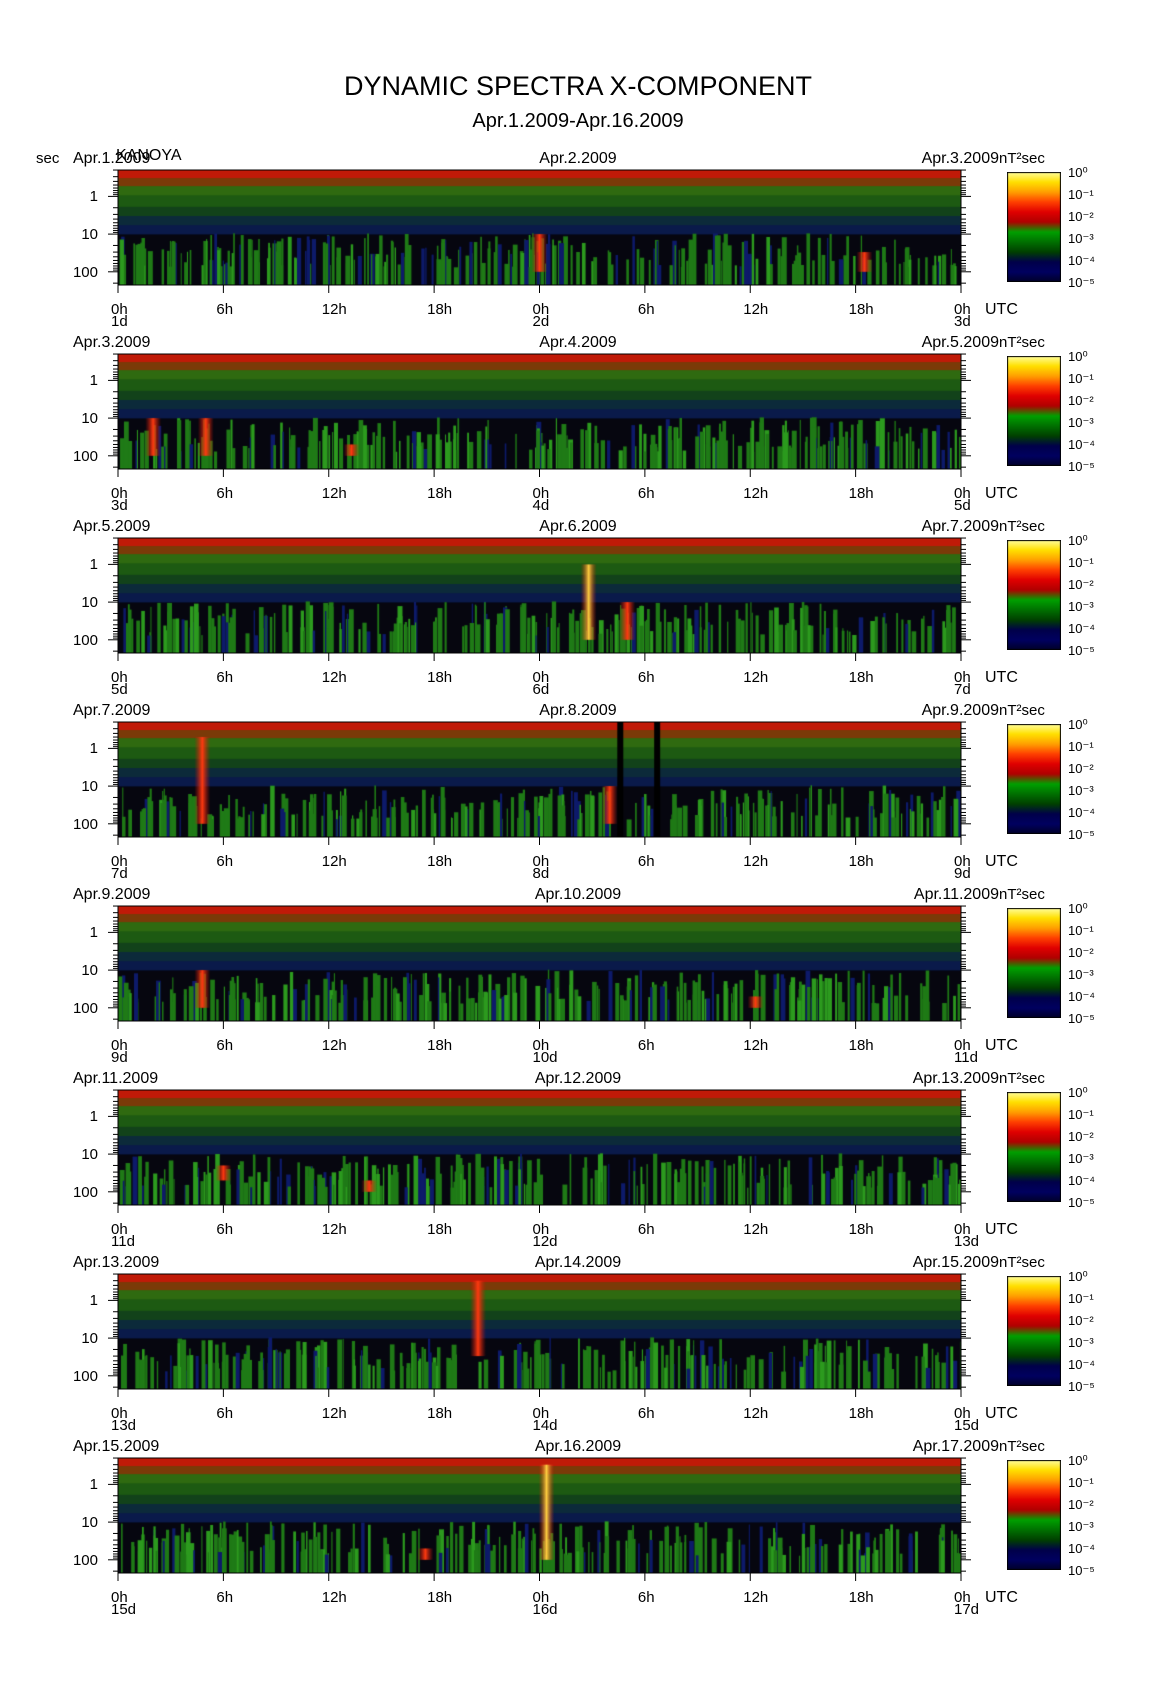 This screenshot has width=1156, height=1704. Describe the element at coordinates (545, 1425) in the screenshot. I see `day-label: 14d` at that location.